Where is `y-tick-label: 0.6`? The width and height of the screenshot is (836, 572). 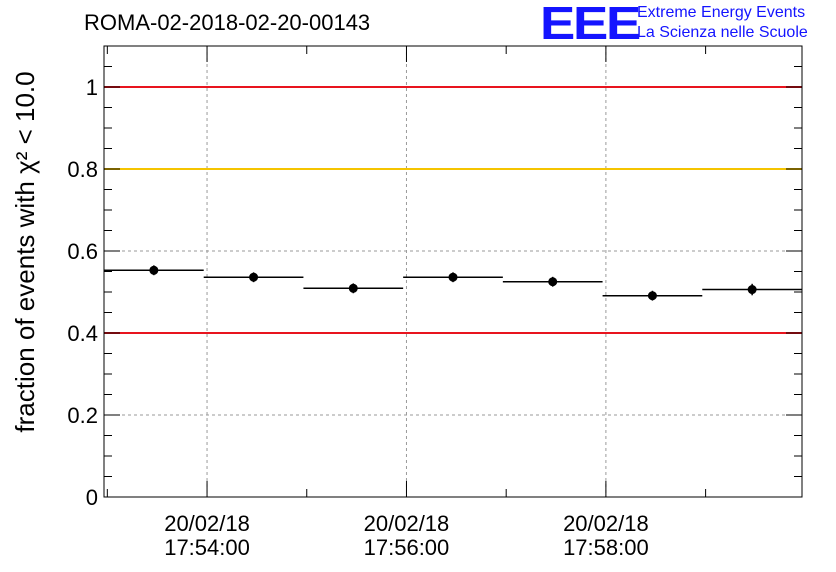 y-tick-label: 0.6 is located at coordinates (82, 251).